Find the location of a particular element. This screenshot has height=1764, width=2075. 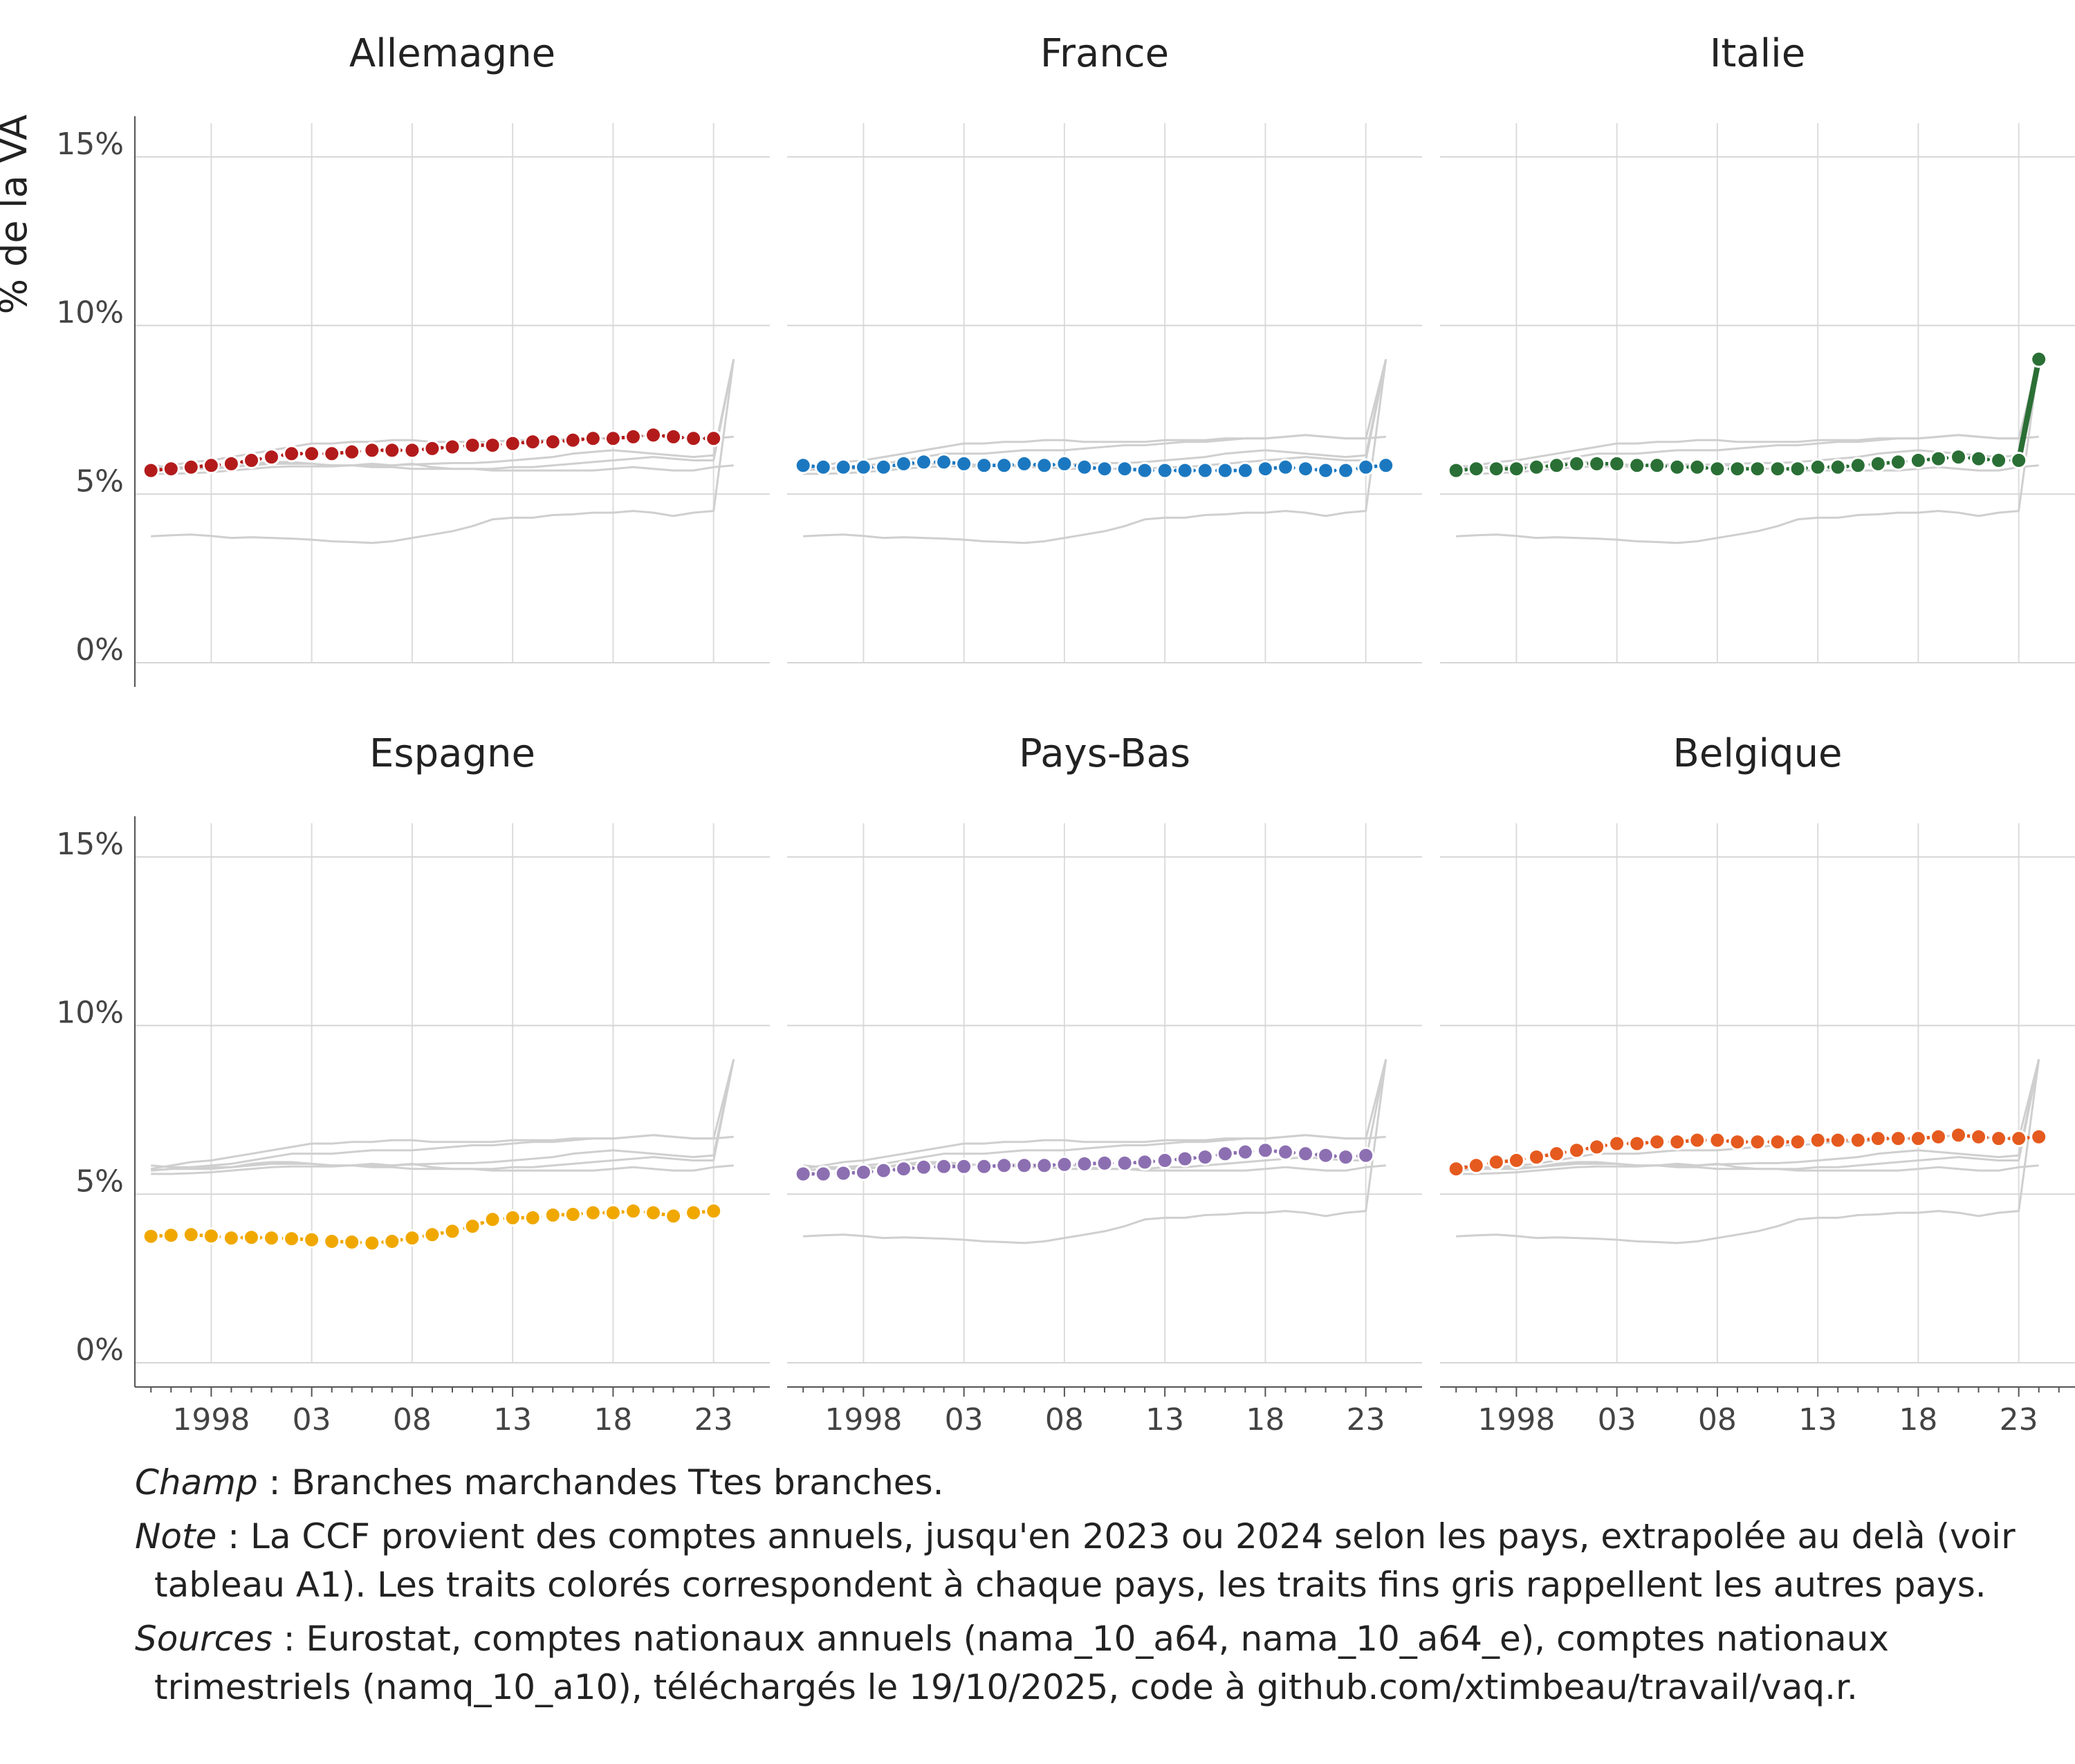

data-point-espagne-2021 is located at coordinates (674, 1216).